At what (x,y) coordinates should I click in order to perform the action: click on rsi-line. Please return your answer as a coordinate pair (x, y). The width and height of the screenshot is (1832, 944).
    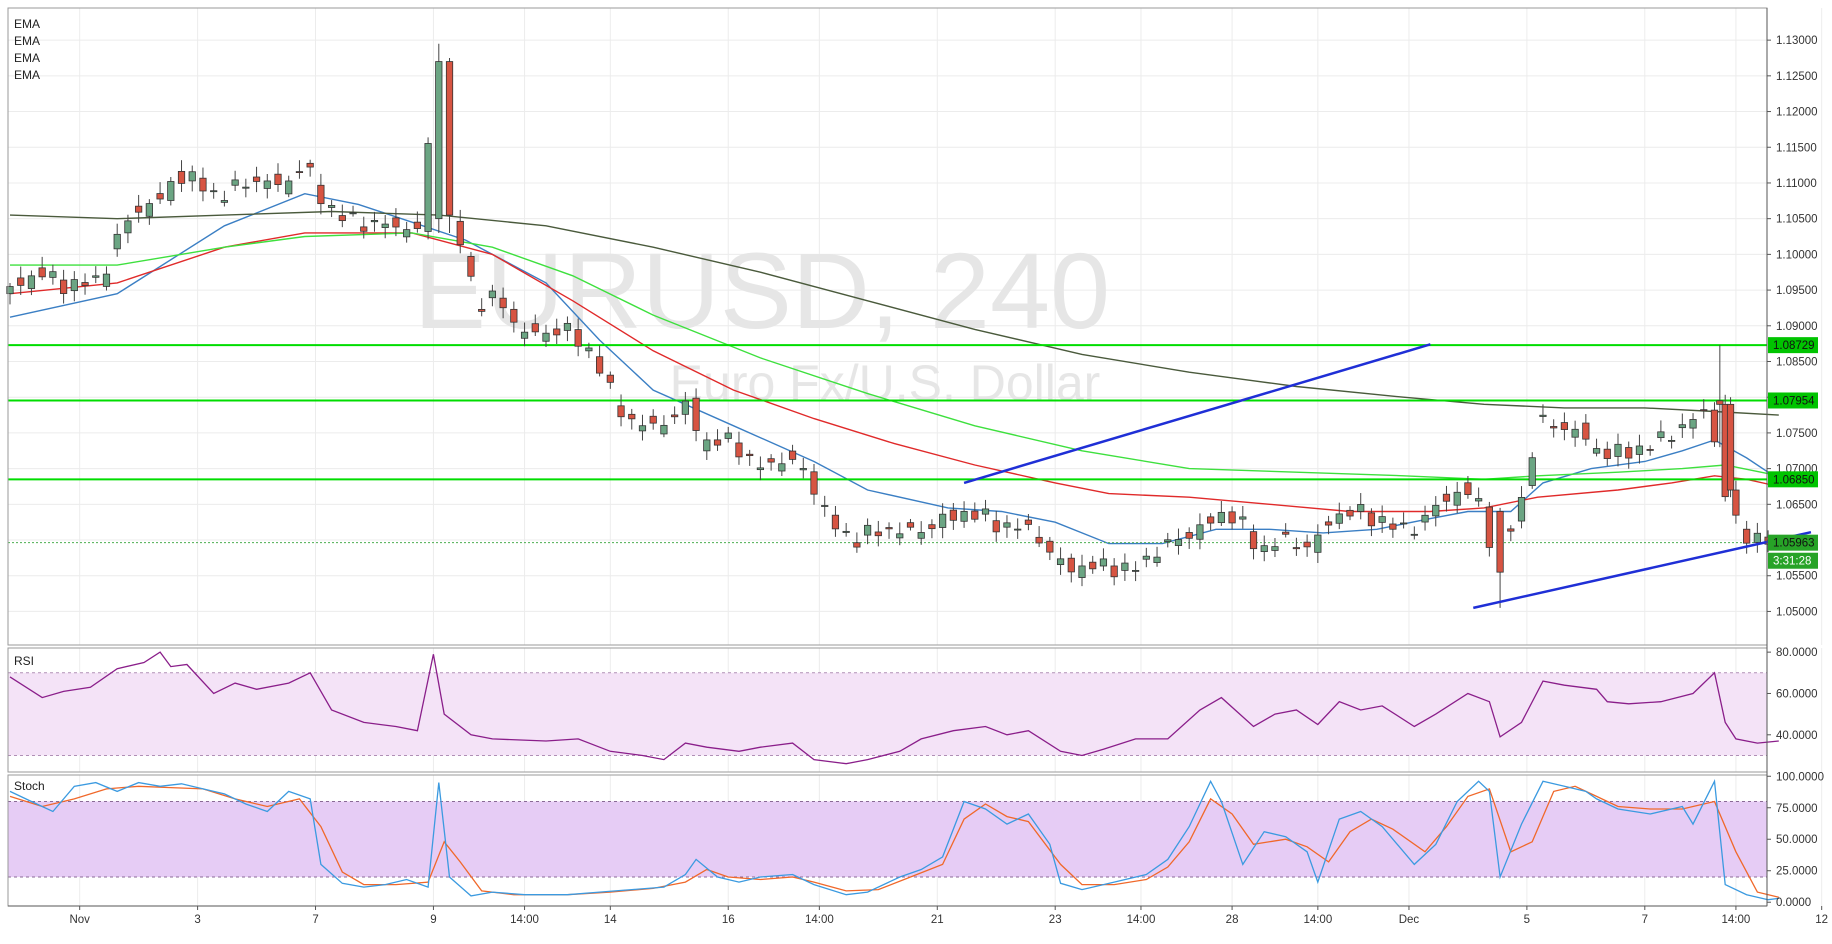
    Looking at the image, I should click on (894, 708).